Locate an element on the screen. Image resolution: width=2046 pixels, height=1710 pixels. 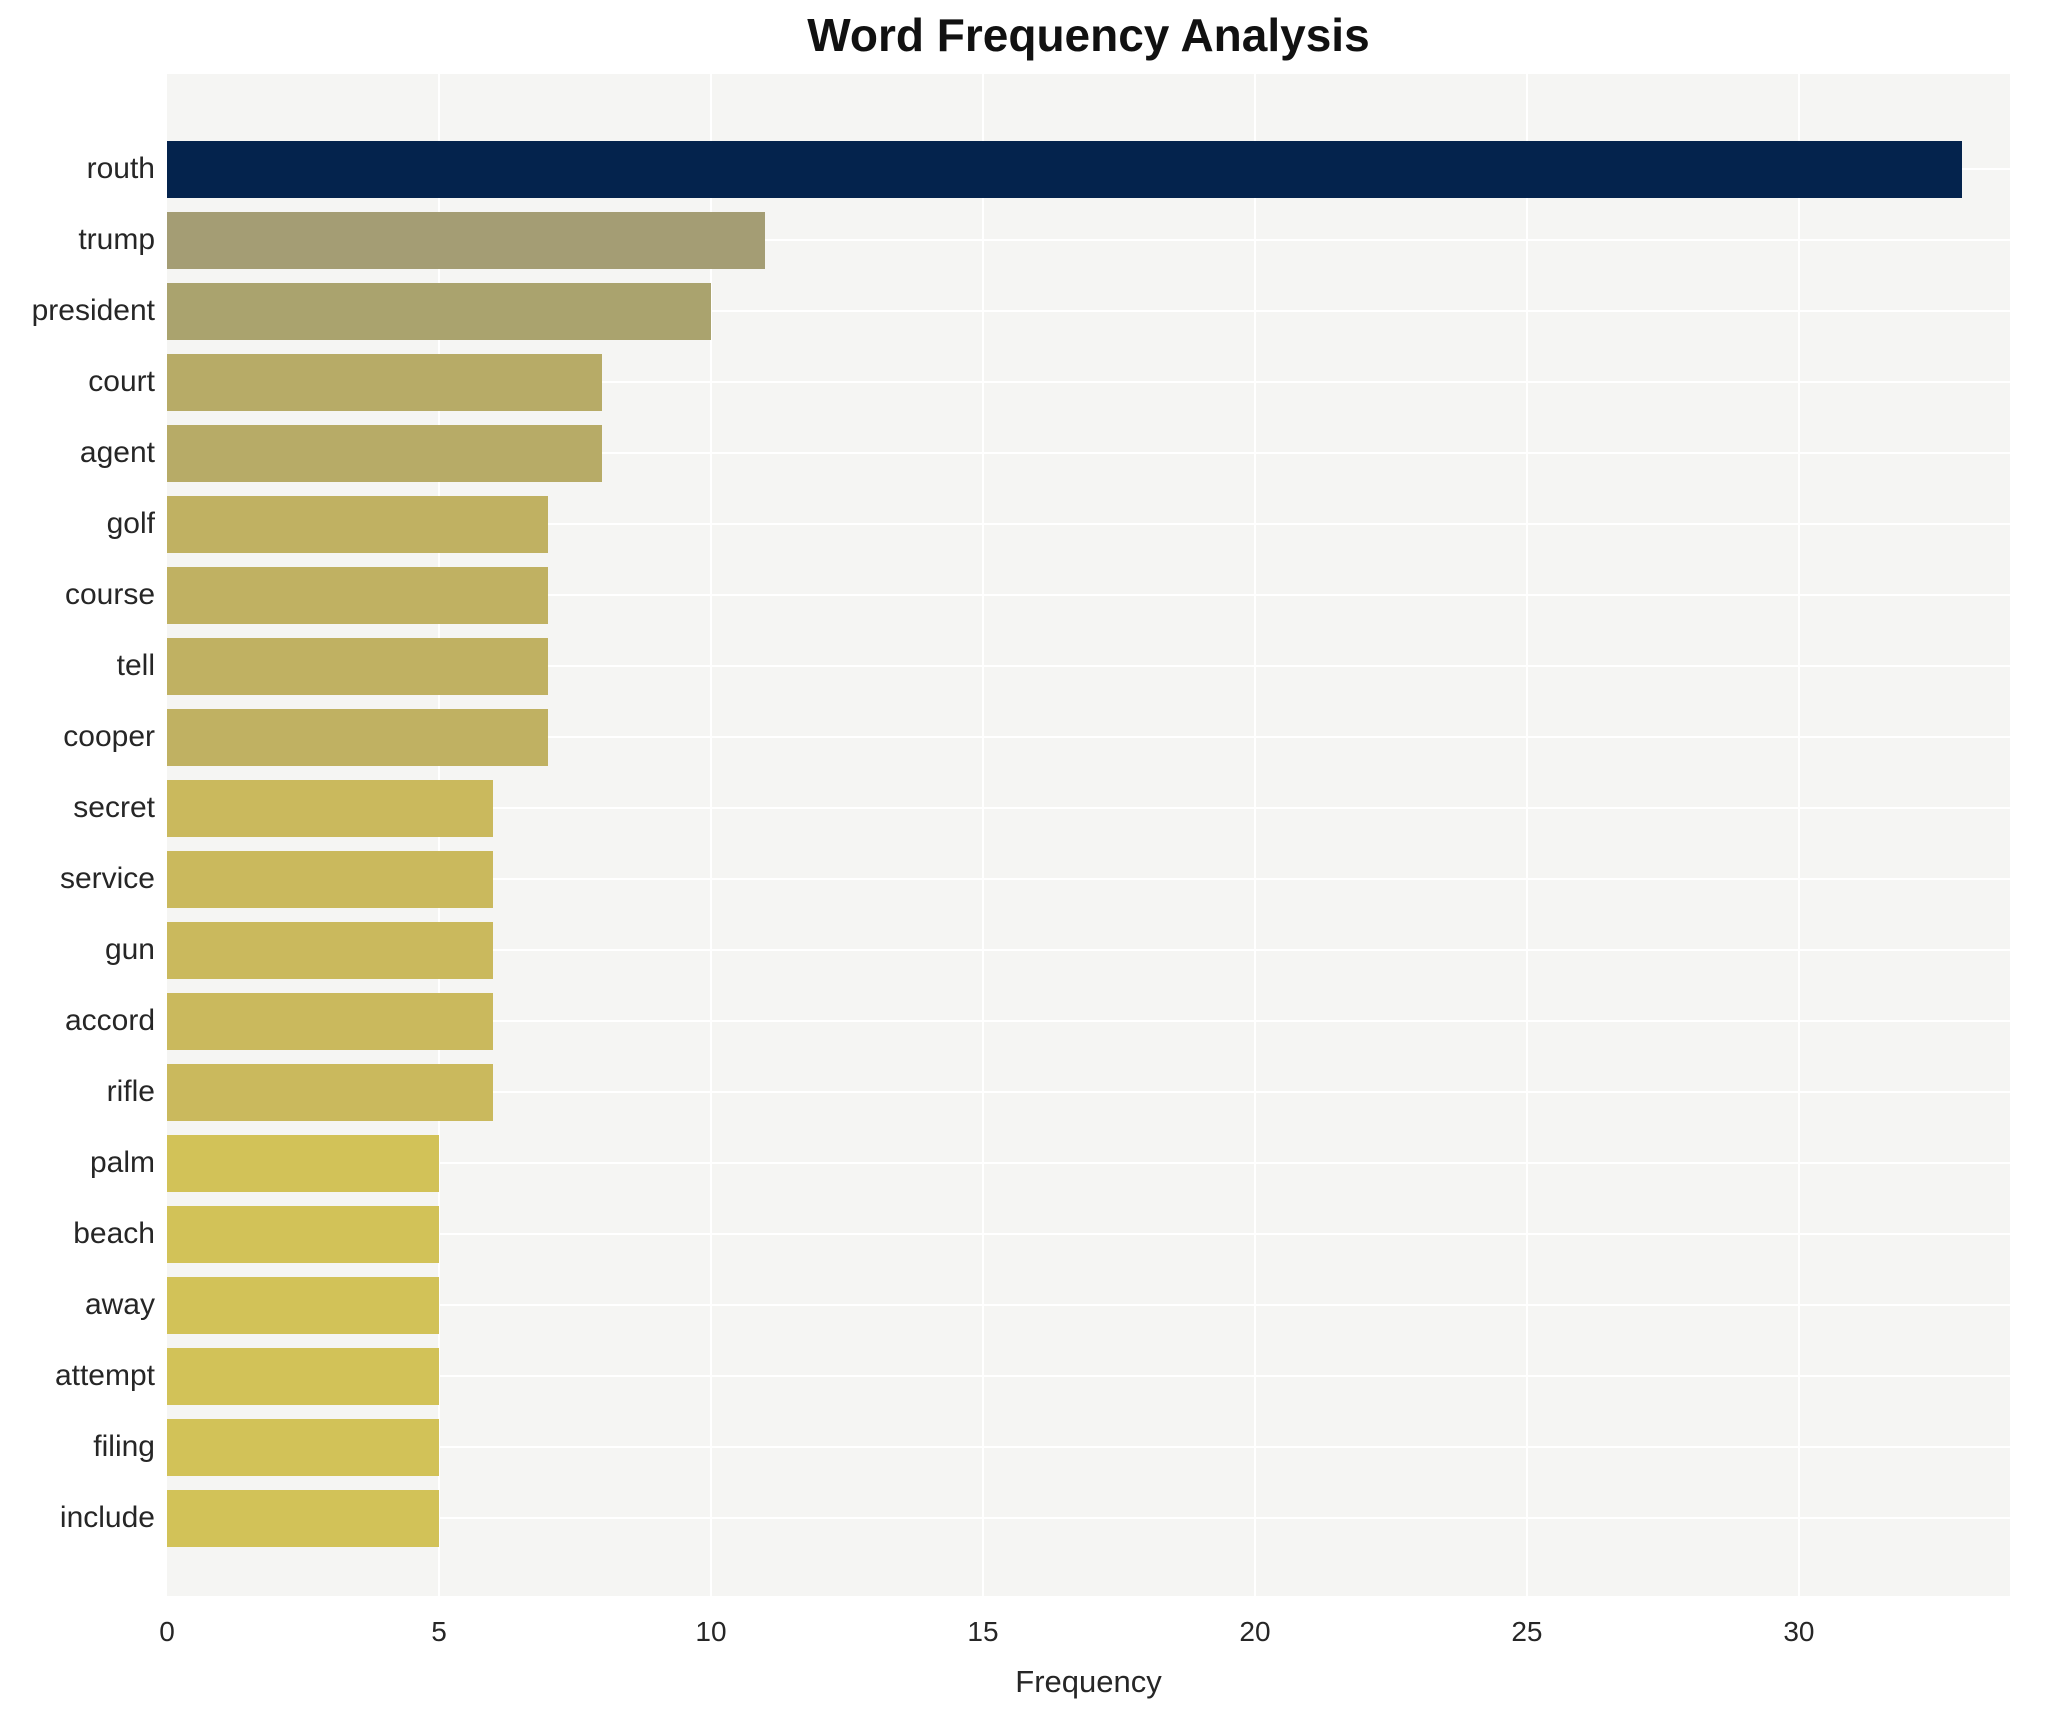
category-label-rifle: rifle is located at coordinates (130, 1091).